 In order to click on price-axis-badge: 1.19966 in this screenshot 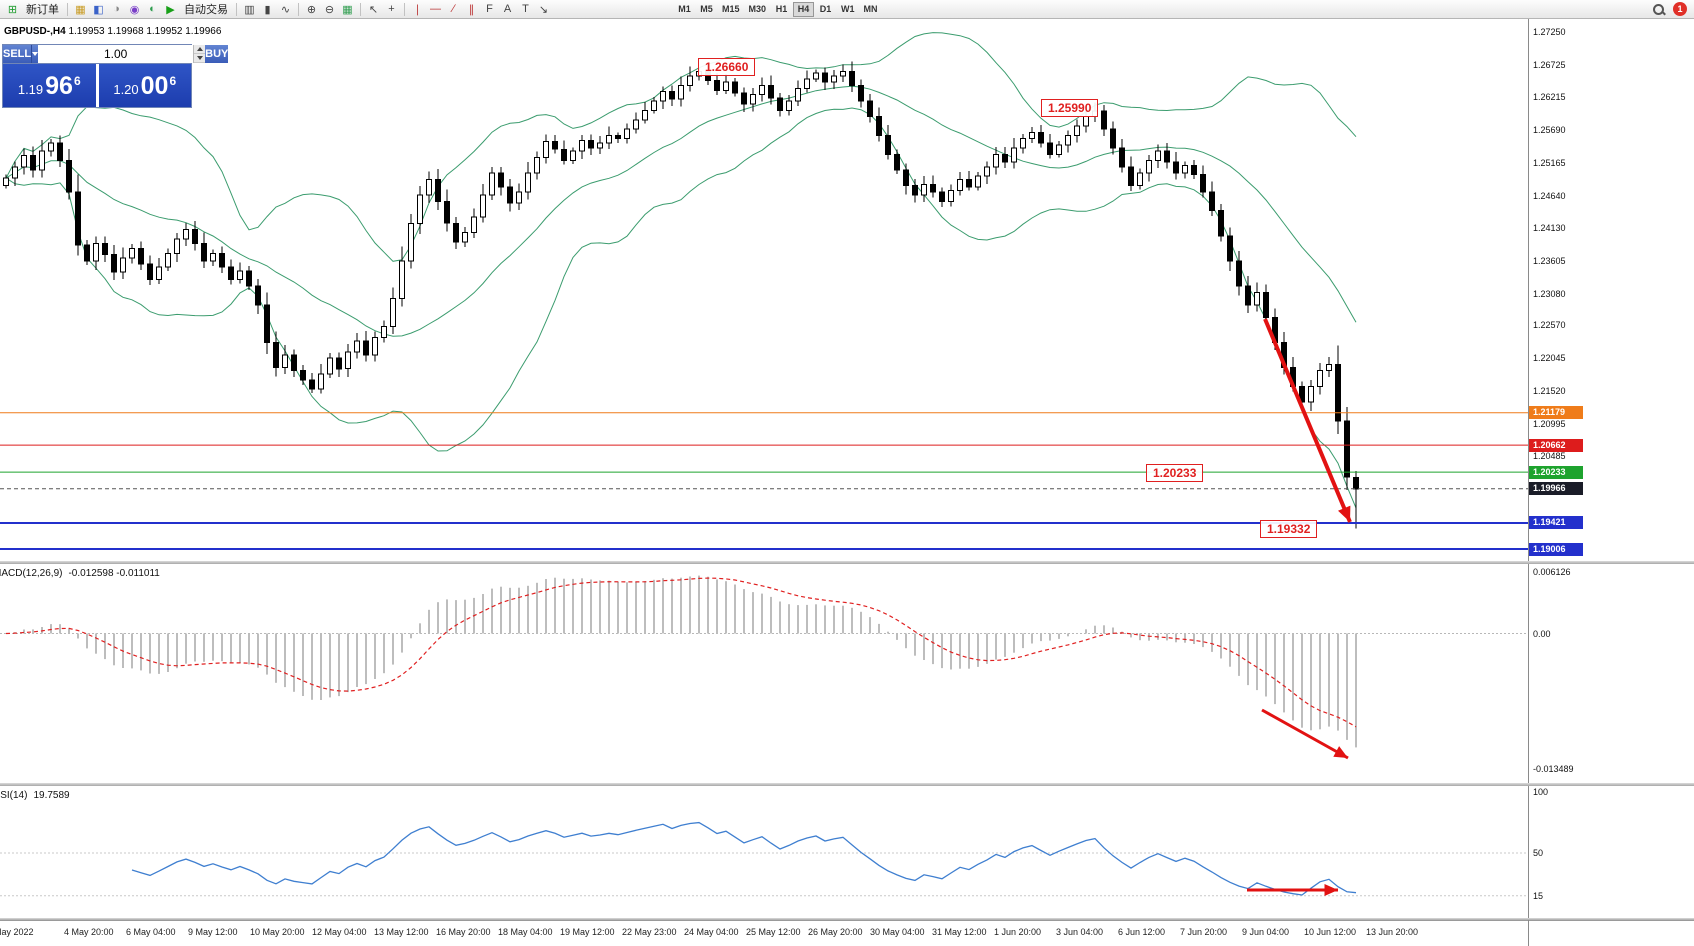, I will do `click(1556, 488)`.